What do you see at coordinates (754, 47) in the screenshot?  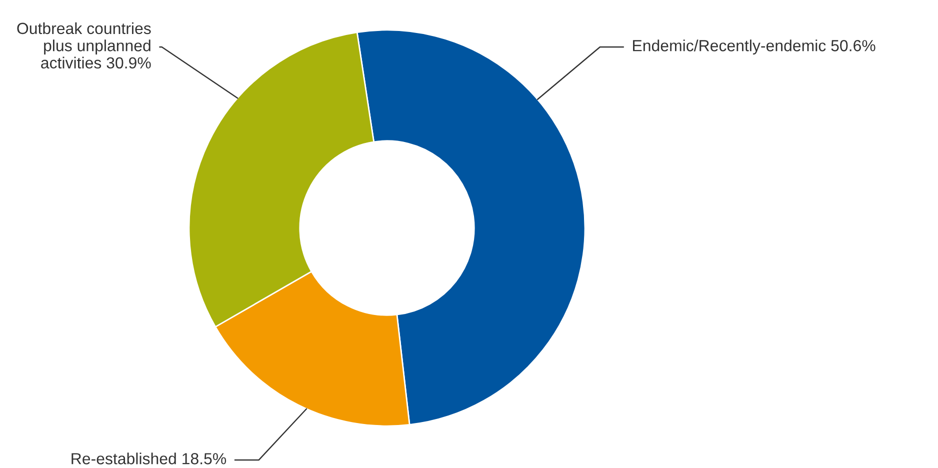 I see `slice-label: Endemic/Recently-endemic 50.6%` at bounding box center [754, 47].